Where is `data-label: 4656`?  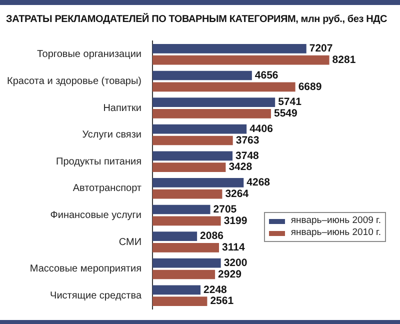
data-label: 4656 is located at coordinates (266, 75).